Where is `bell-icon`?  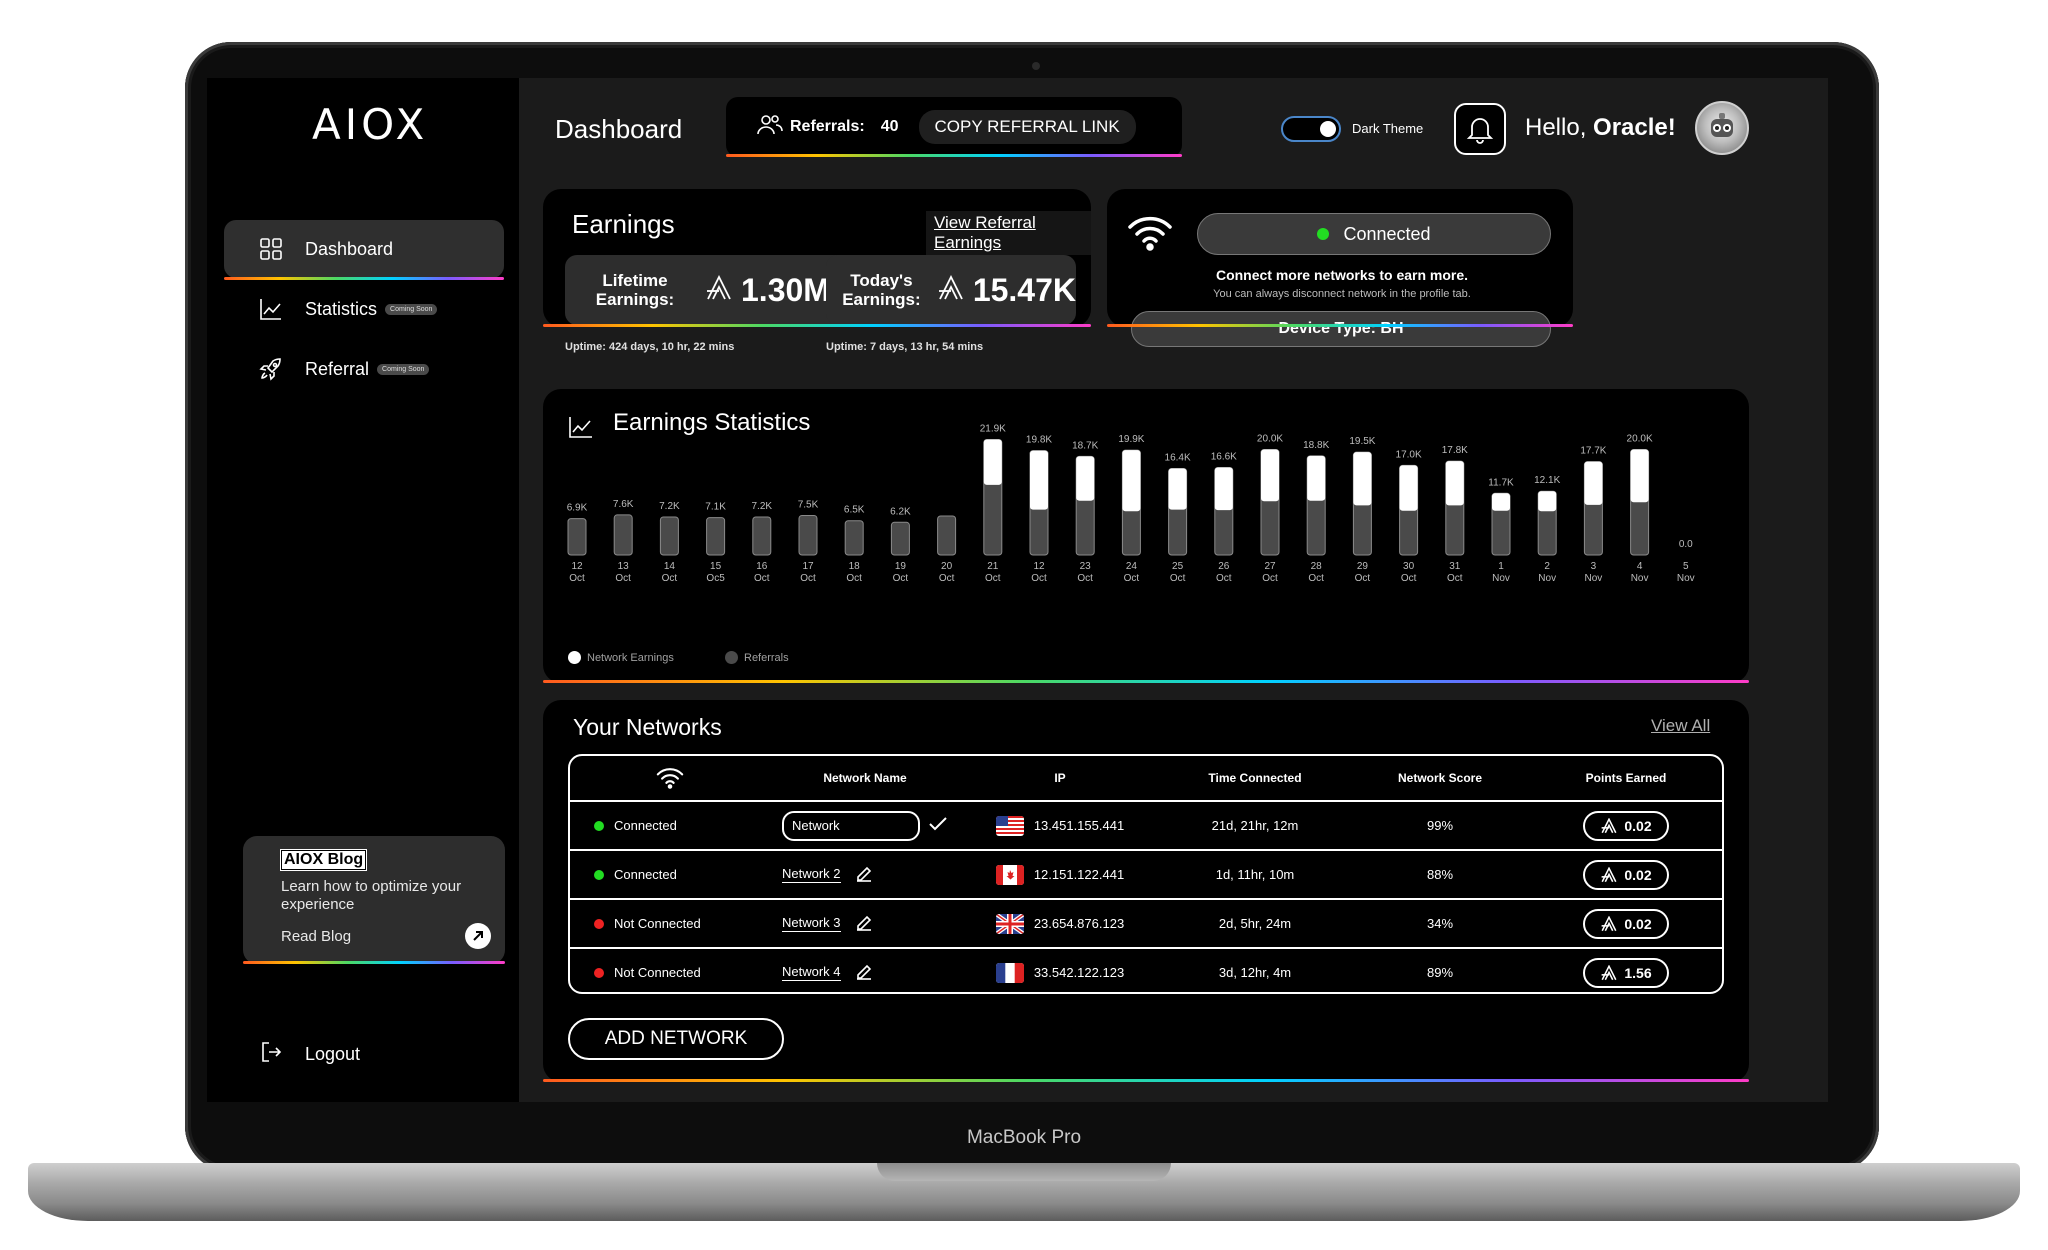
bell-icon is located at coordinates (1480, 129).